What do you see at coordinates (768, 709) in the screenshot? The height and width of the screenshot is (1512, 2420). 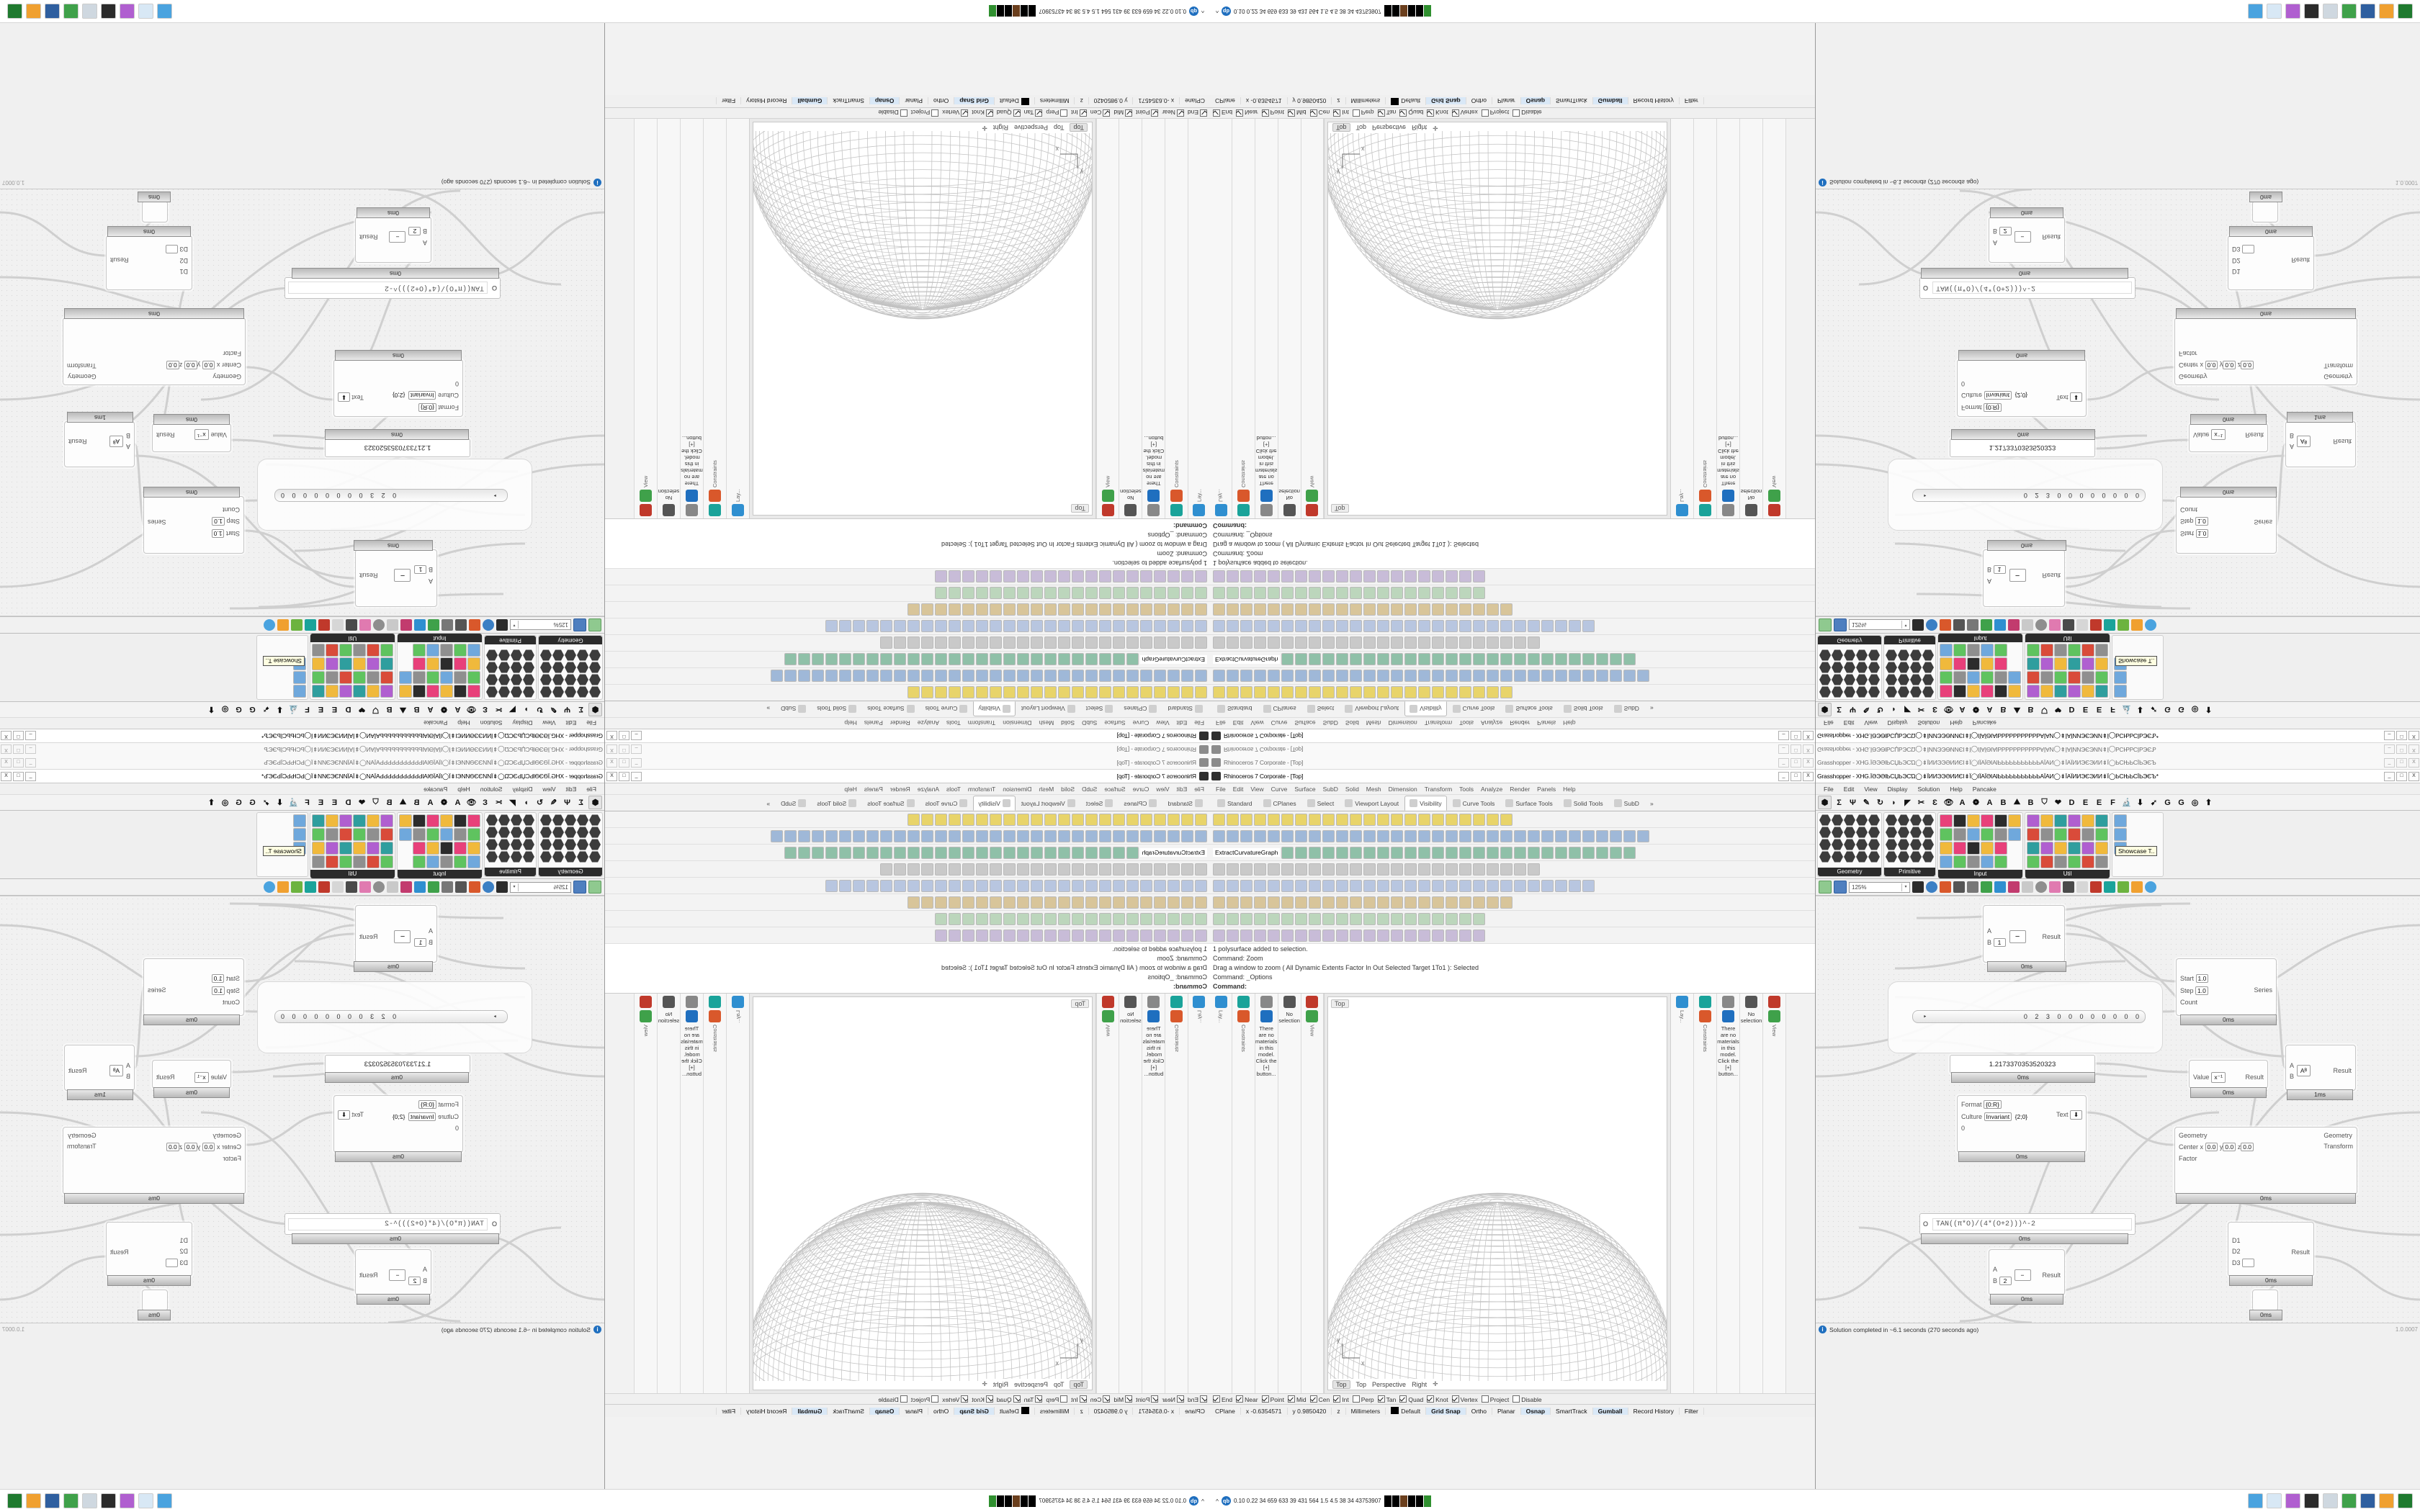 I see `rhino-tab-overflow: »` at bounding box center [768, 709].